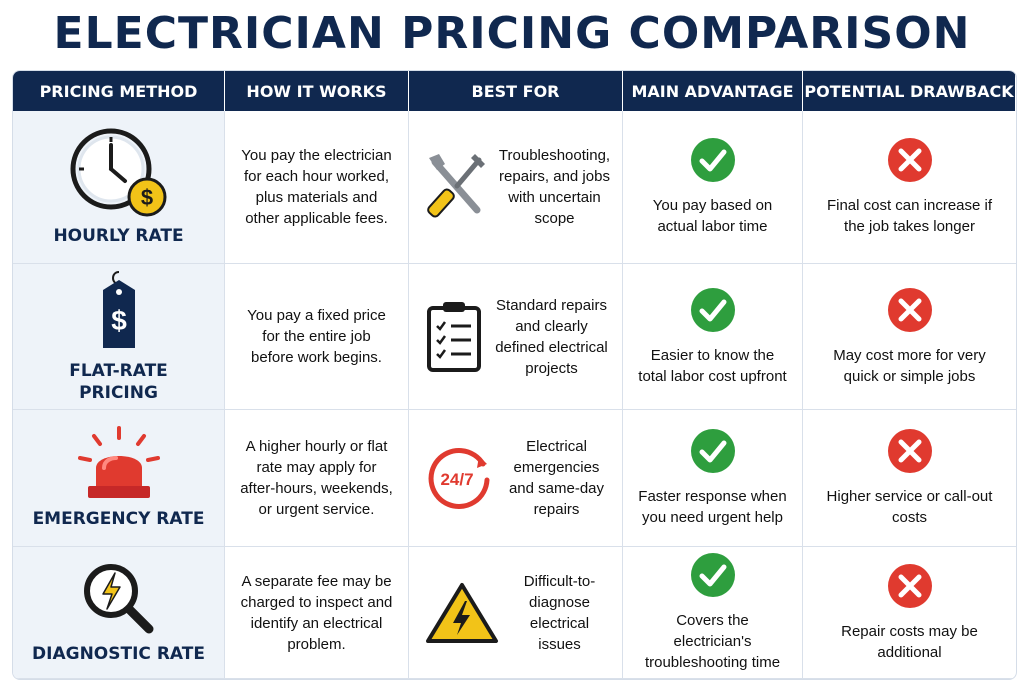  I want to click on checklist-icon, so click(454, 336).